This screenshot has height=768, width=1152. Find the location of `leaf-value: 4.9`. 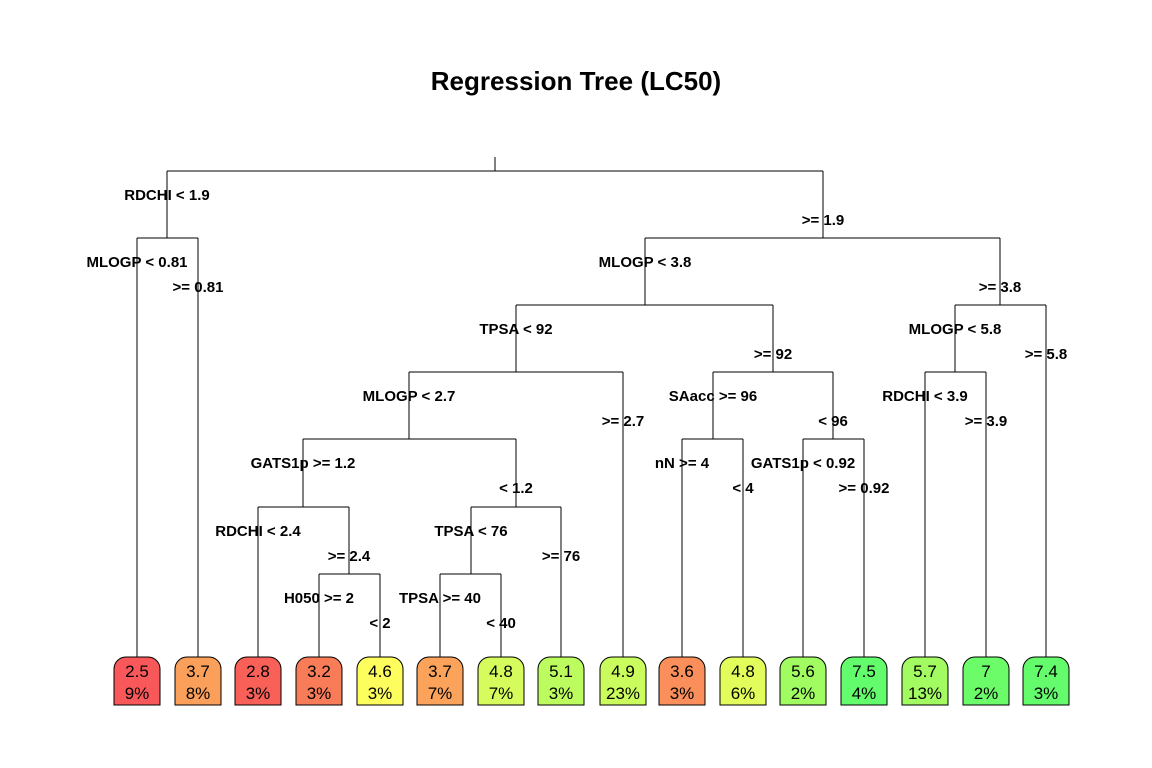

leaf-value: 4.9 is located at coordinates (623, 671).